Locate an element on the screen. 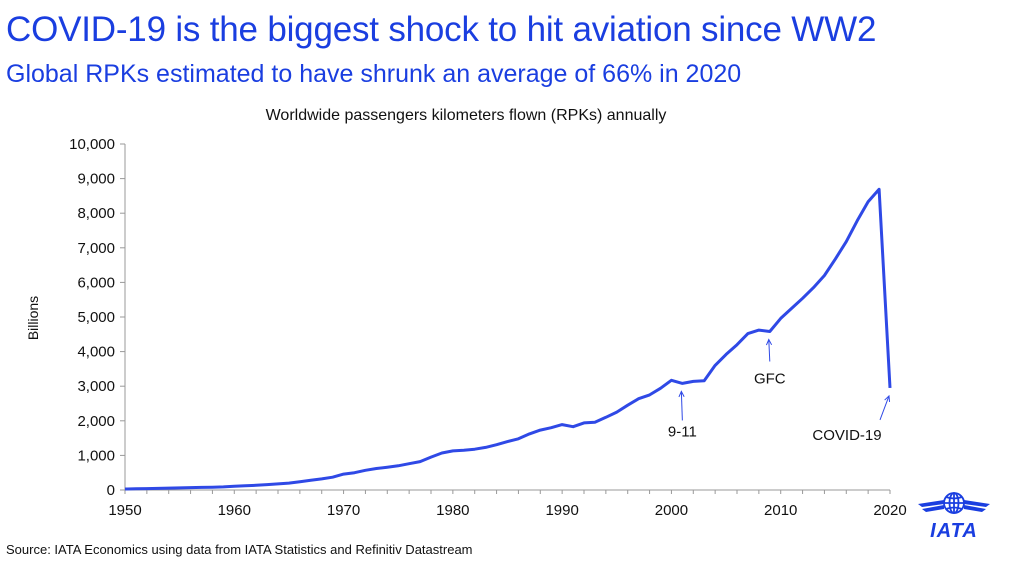  y-tick-label: 2,000 is located at coordinates (96, 421).